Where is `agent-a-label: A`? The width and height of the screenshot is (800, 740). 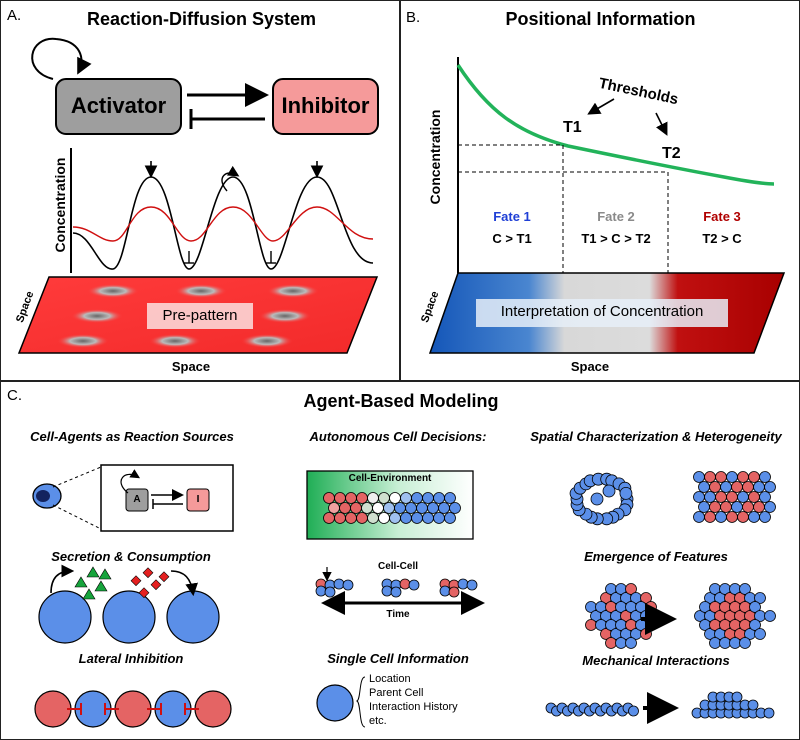 agent-a-label: A is located at coordinates (137, 499).